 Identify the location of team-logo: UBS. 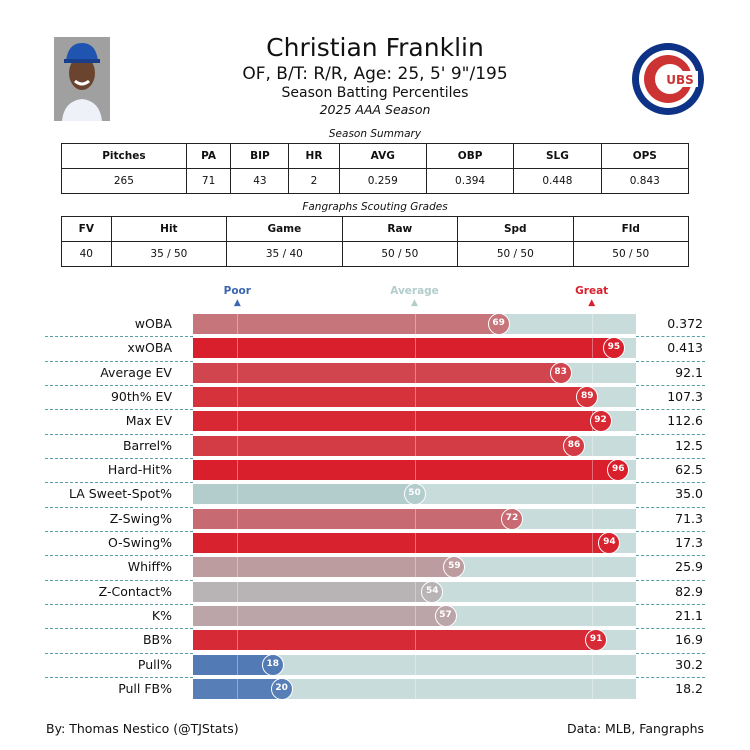
(668, 79).